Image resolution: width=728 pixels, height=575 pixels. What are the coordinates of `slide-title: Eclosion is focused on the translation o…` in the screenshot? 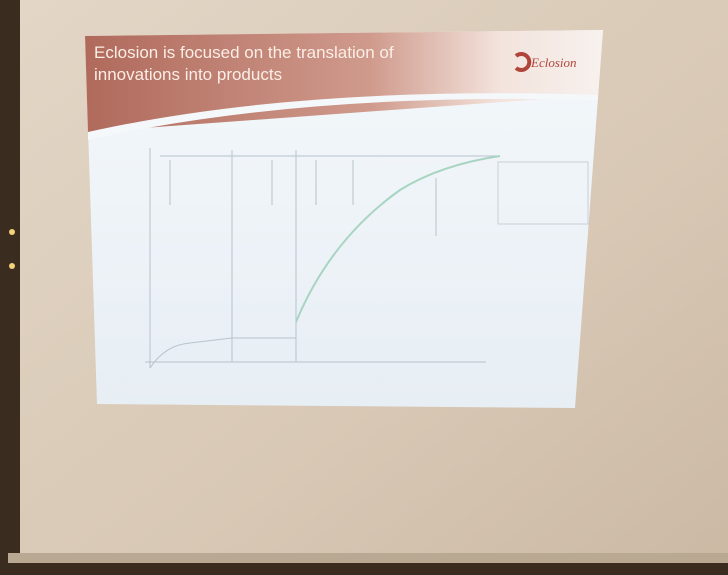 It's located at (244, 52).